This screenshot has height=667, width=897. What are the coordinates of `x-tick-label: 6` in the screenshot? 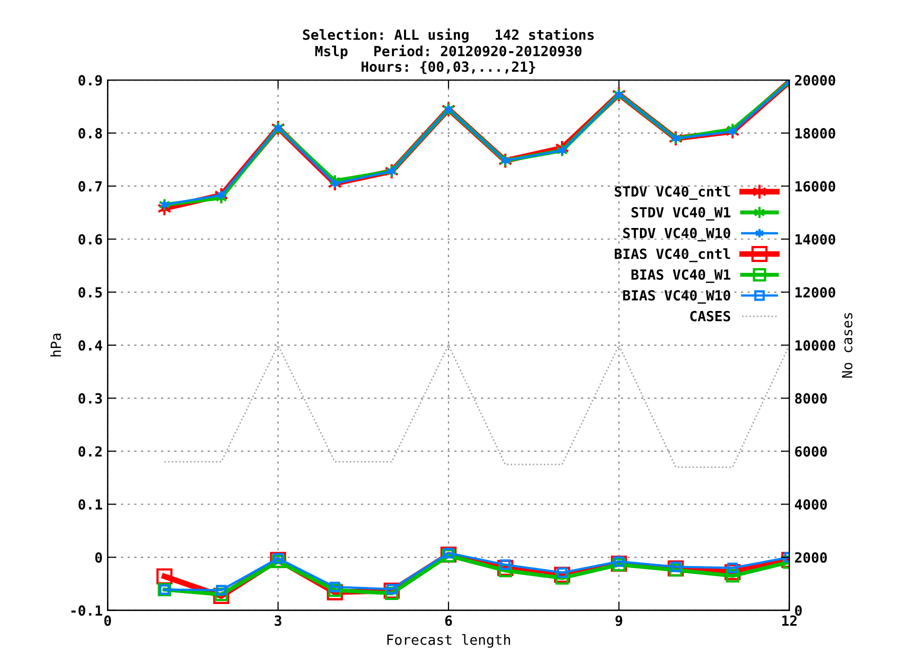 It's located at (448, 620).